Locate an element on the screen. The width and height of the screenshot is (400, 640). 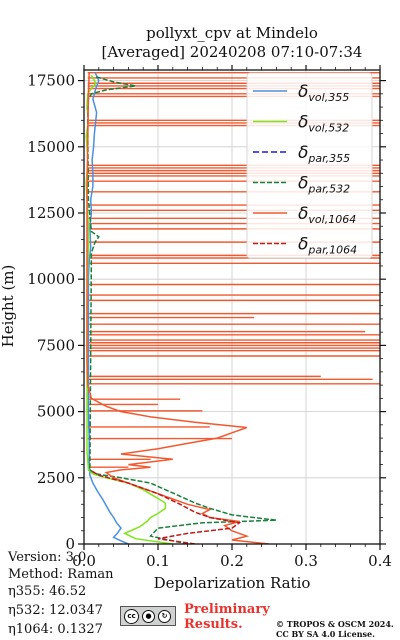
chart-title-line2: [Averaged] 20240208 07:10-07:34 is located at coordinates (232, 52).